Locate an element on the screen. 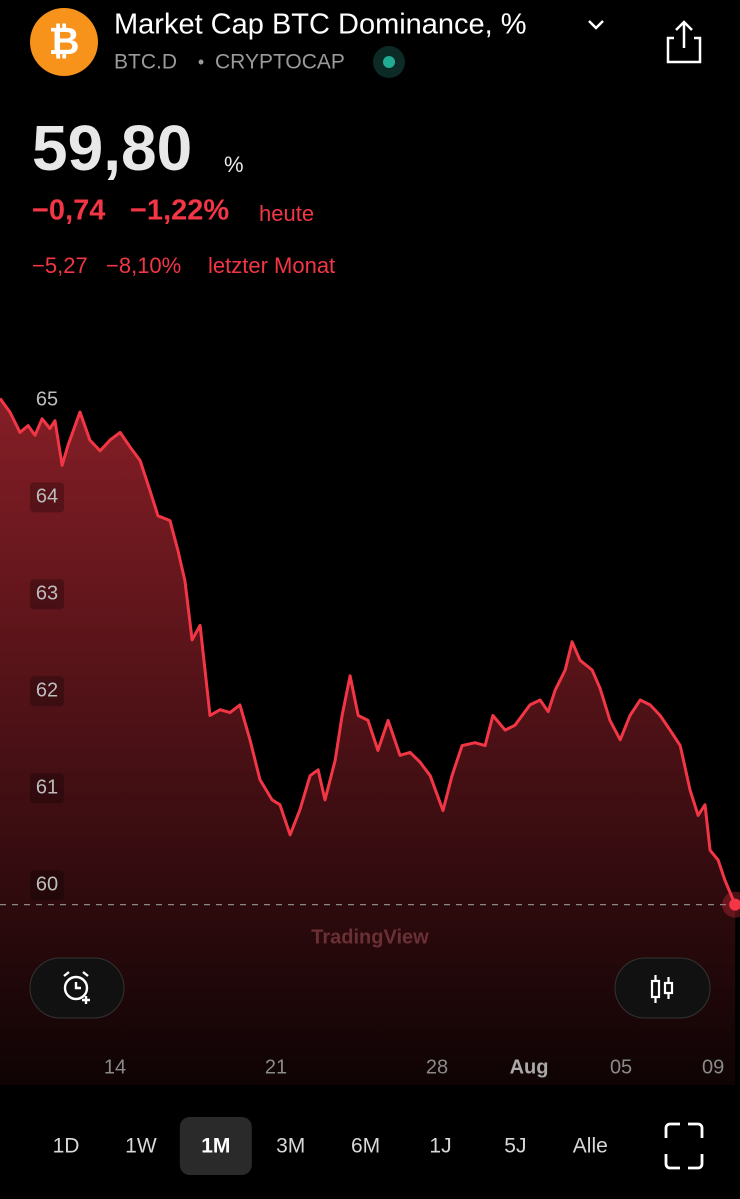 This screenshot has height=1199, width=740. candle-icon is located at coordinates (662, 989).